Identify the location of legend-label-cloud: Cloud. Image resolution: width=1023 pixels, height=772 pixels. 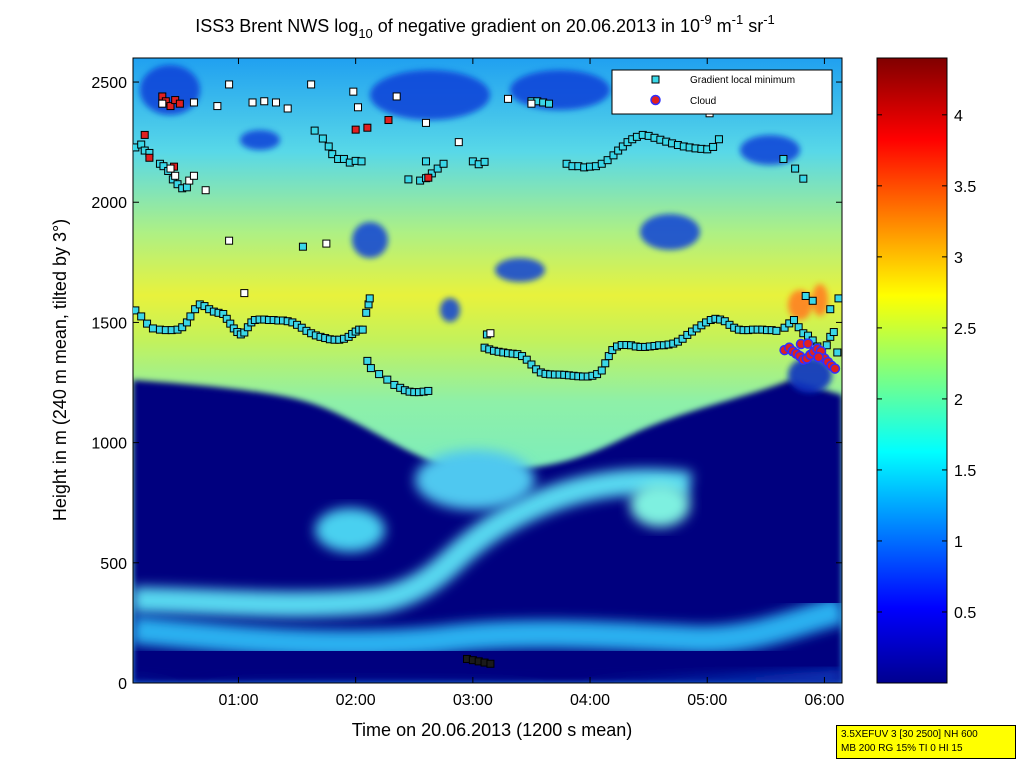
(703, 101).